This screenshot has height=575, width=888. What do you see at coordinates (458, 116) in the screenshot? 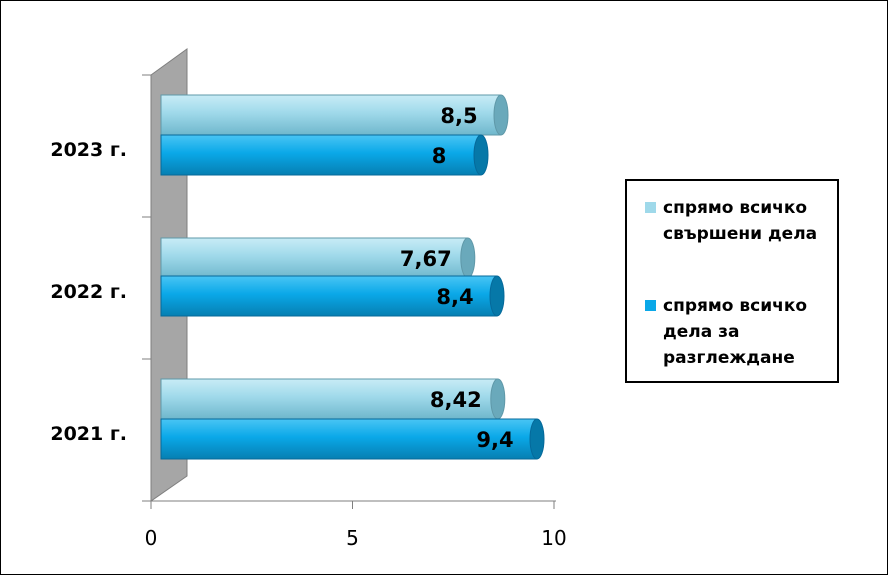
I see `data-label: 8,5` at bounding box center [458, 116].